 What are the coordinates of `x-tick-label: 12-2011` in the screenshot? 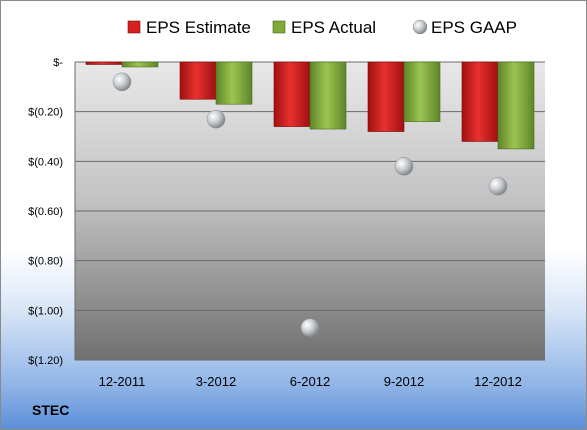 It's located at (122, 381).